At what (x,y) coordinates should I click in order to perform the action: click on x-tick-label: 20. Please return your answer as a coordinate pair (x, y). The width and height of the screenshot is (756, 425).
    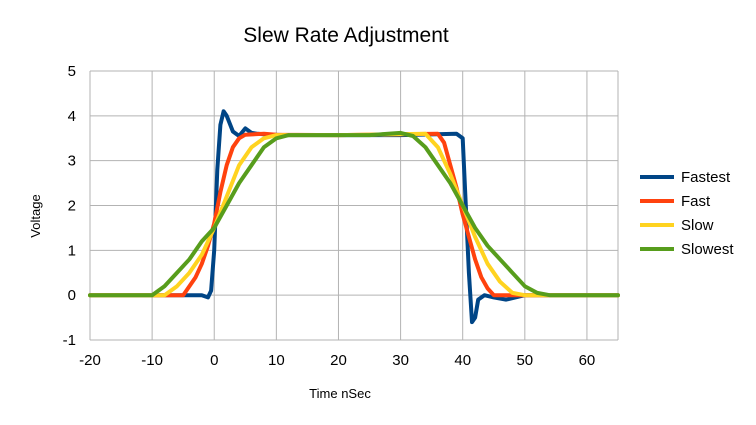
    Looking at the image, I should click on (338, 360).